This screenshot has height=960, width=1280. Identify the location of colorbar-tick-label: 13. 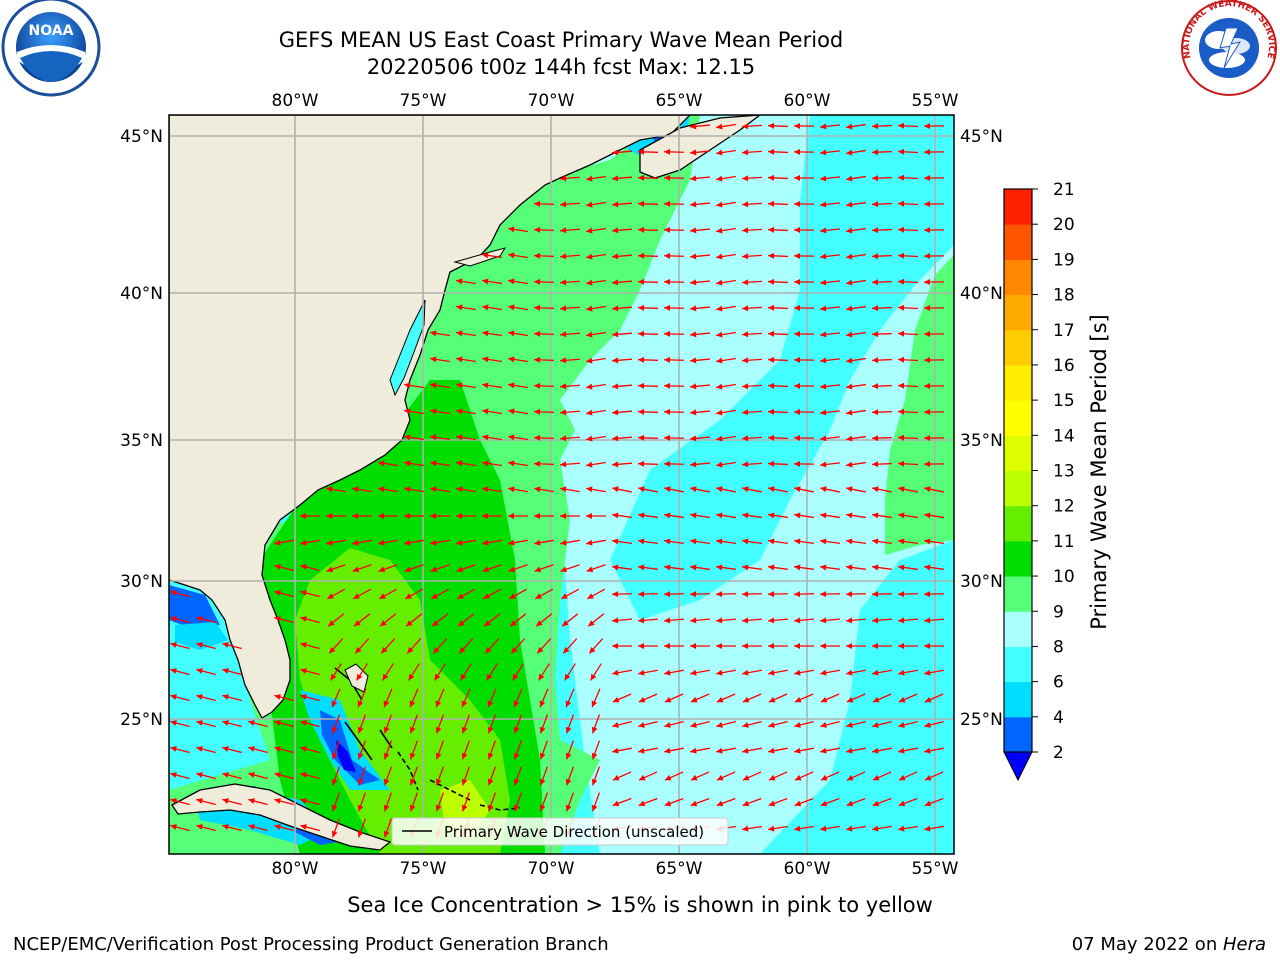
(1064, 472).